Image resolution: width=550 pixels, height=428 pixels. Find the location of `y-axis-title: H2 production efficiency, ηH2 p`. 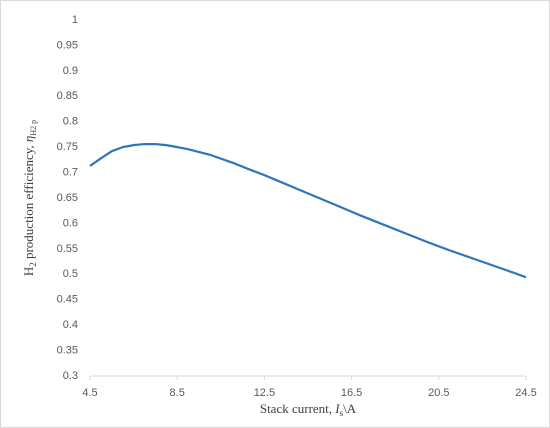

y-axis-title: H2 production efficiency, ηH2 p is located at coordinates (29, 198).